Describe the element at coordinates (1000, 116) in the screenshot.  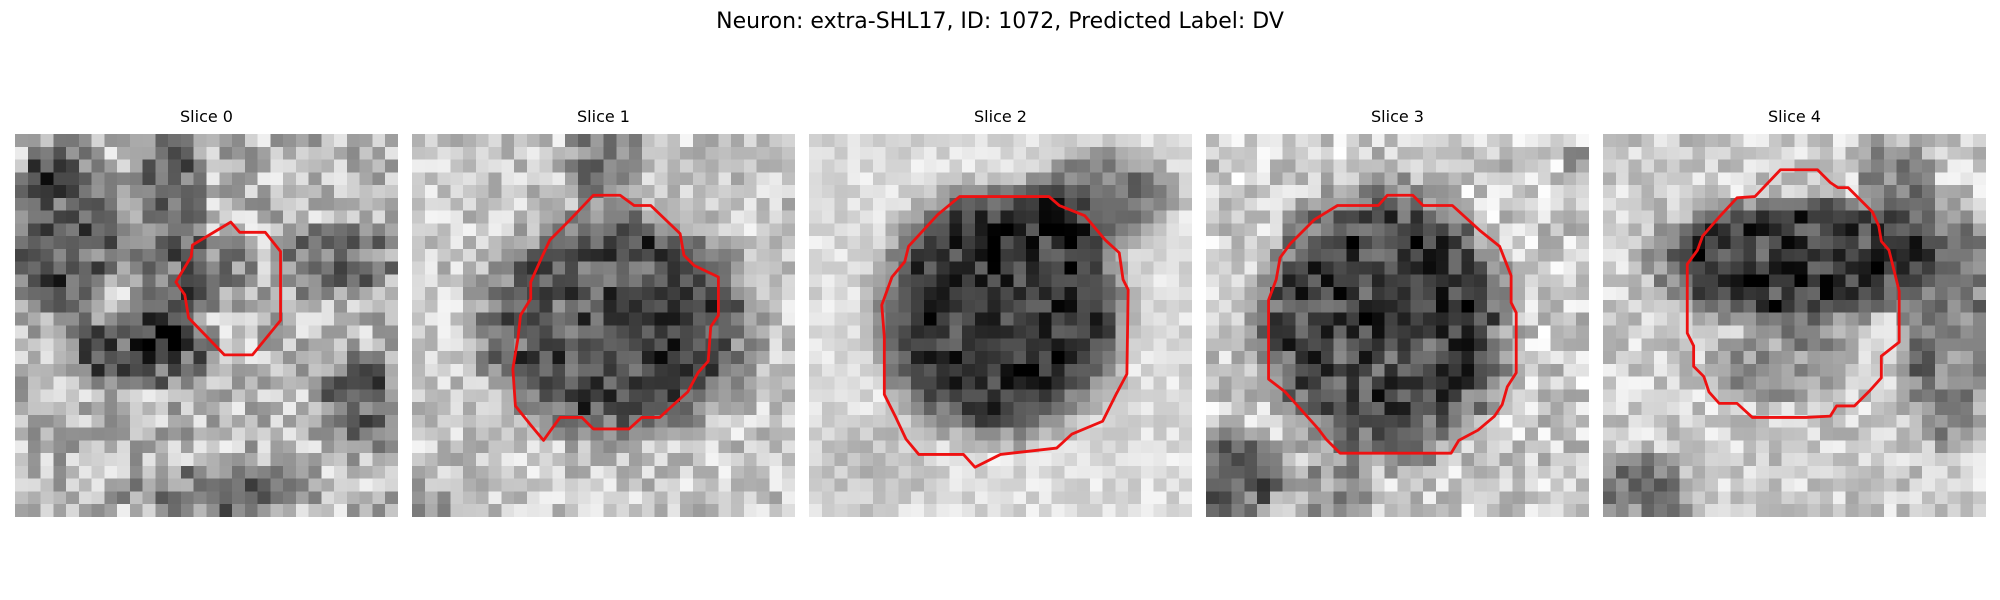
I see `slice-title: Slice 2` at that location.